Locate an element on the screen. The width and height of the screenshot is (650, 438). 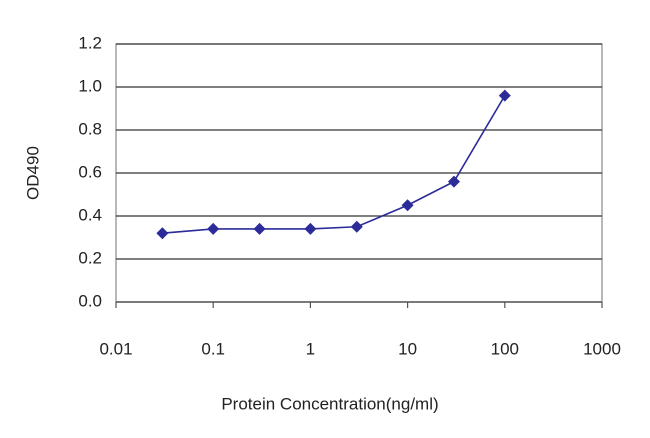
x-tick-label: 1000 is located at coordinates (602, 348).